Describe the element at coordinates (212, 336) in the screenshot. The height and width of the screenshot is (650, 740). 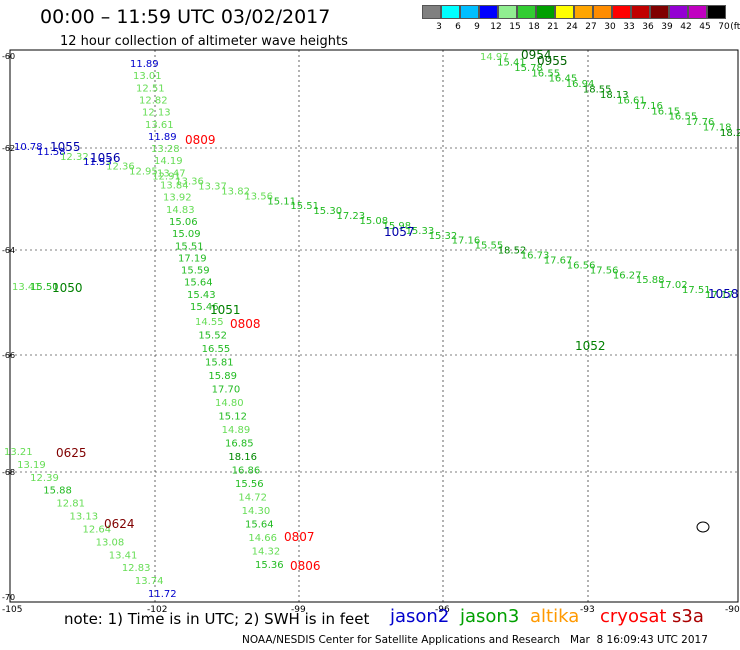
I see `wave-height-value: 15.52` at that location.